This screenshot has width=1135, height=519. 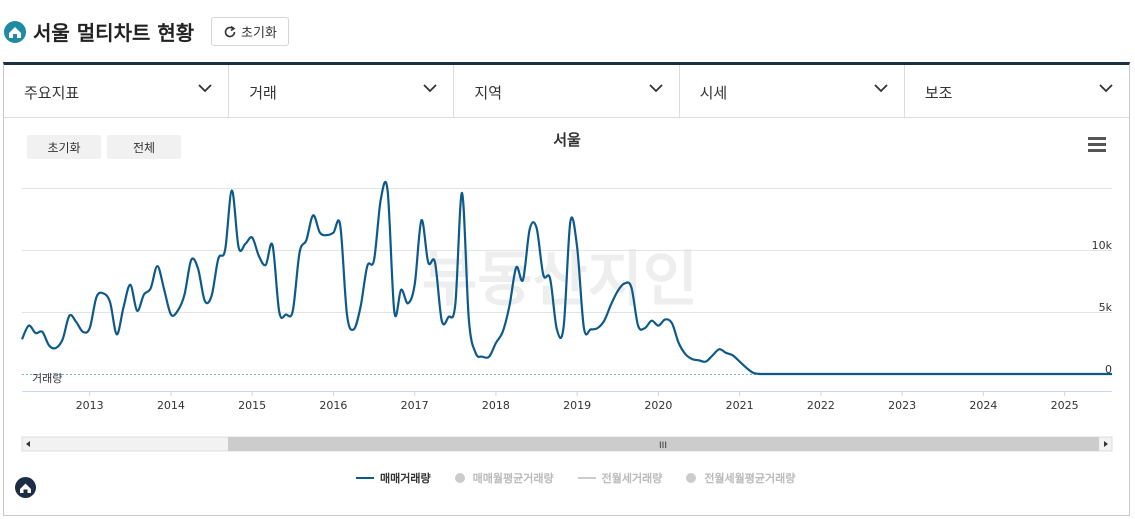 What do you see at coordinates (1106, 444) in the screenshot?
I see `scroll-right-arrow` at bounding box center [1106, 444].